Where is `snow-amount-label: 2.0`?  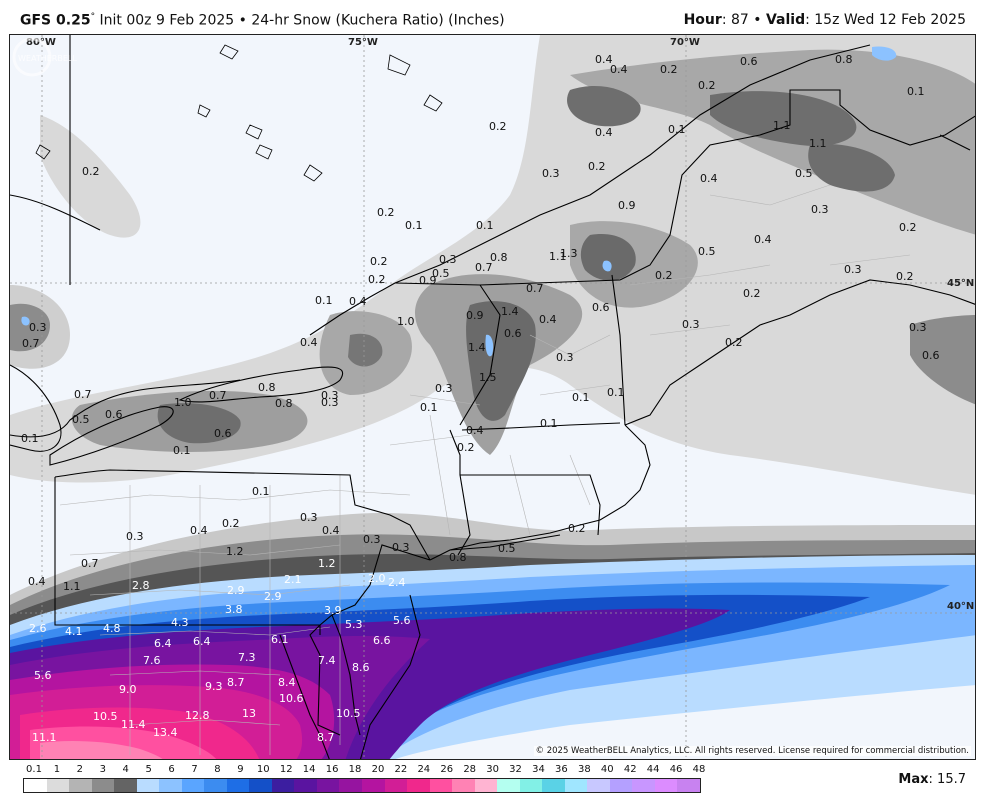
snow-amount-label: 2.0 is located at coordinates (377, 578).